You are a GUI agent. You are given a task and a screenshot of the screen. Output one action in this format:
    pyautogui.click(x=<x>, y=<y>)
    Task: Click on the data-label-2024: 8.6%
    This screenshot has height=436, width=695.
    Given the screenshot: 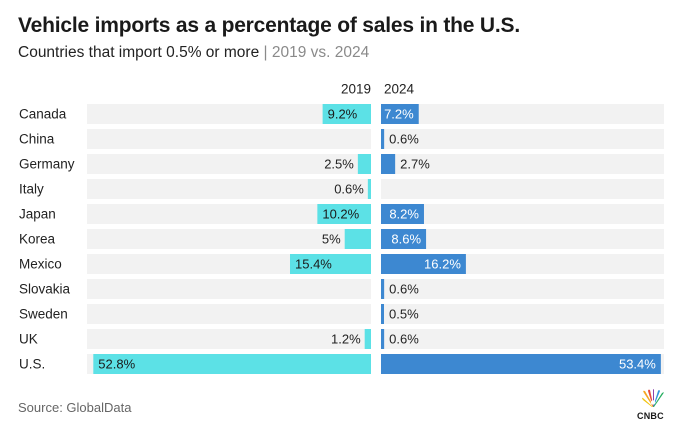 What is the action you would take?
    pyautogui.click(x=406, y=239)
    